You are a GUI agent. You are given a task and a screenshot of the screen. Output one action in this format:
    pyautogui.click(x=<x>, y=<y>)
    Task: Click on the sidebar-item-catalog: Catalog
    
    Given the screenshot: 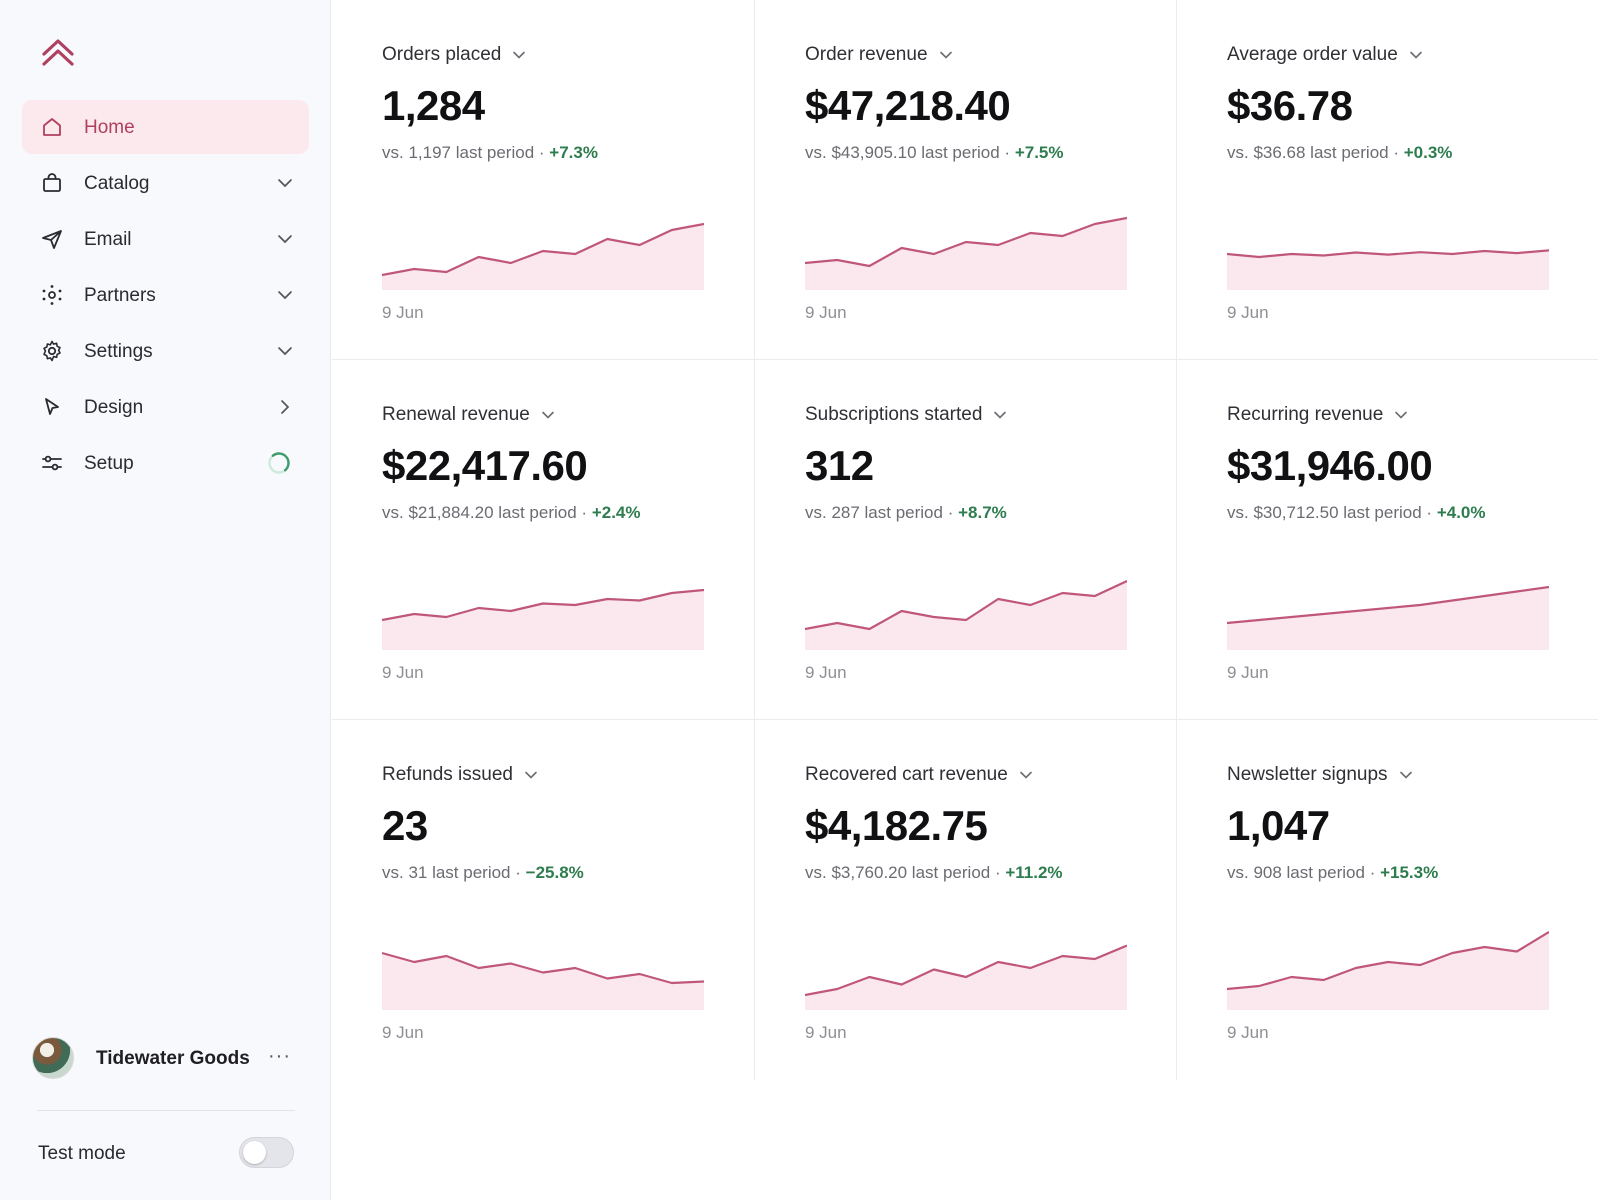 What is the action you would take?
    pyautogui.click(x=165, y=183)
    